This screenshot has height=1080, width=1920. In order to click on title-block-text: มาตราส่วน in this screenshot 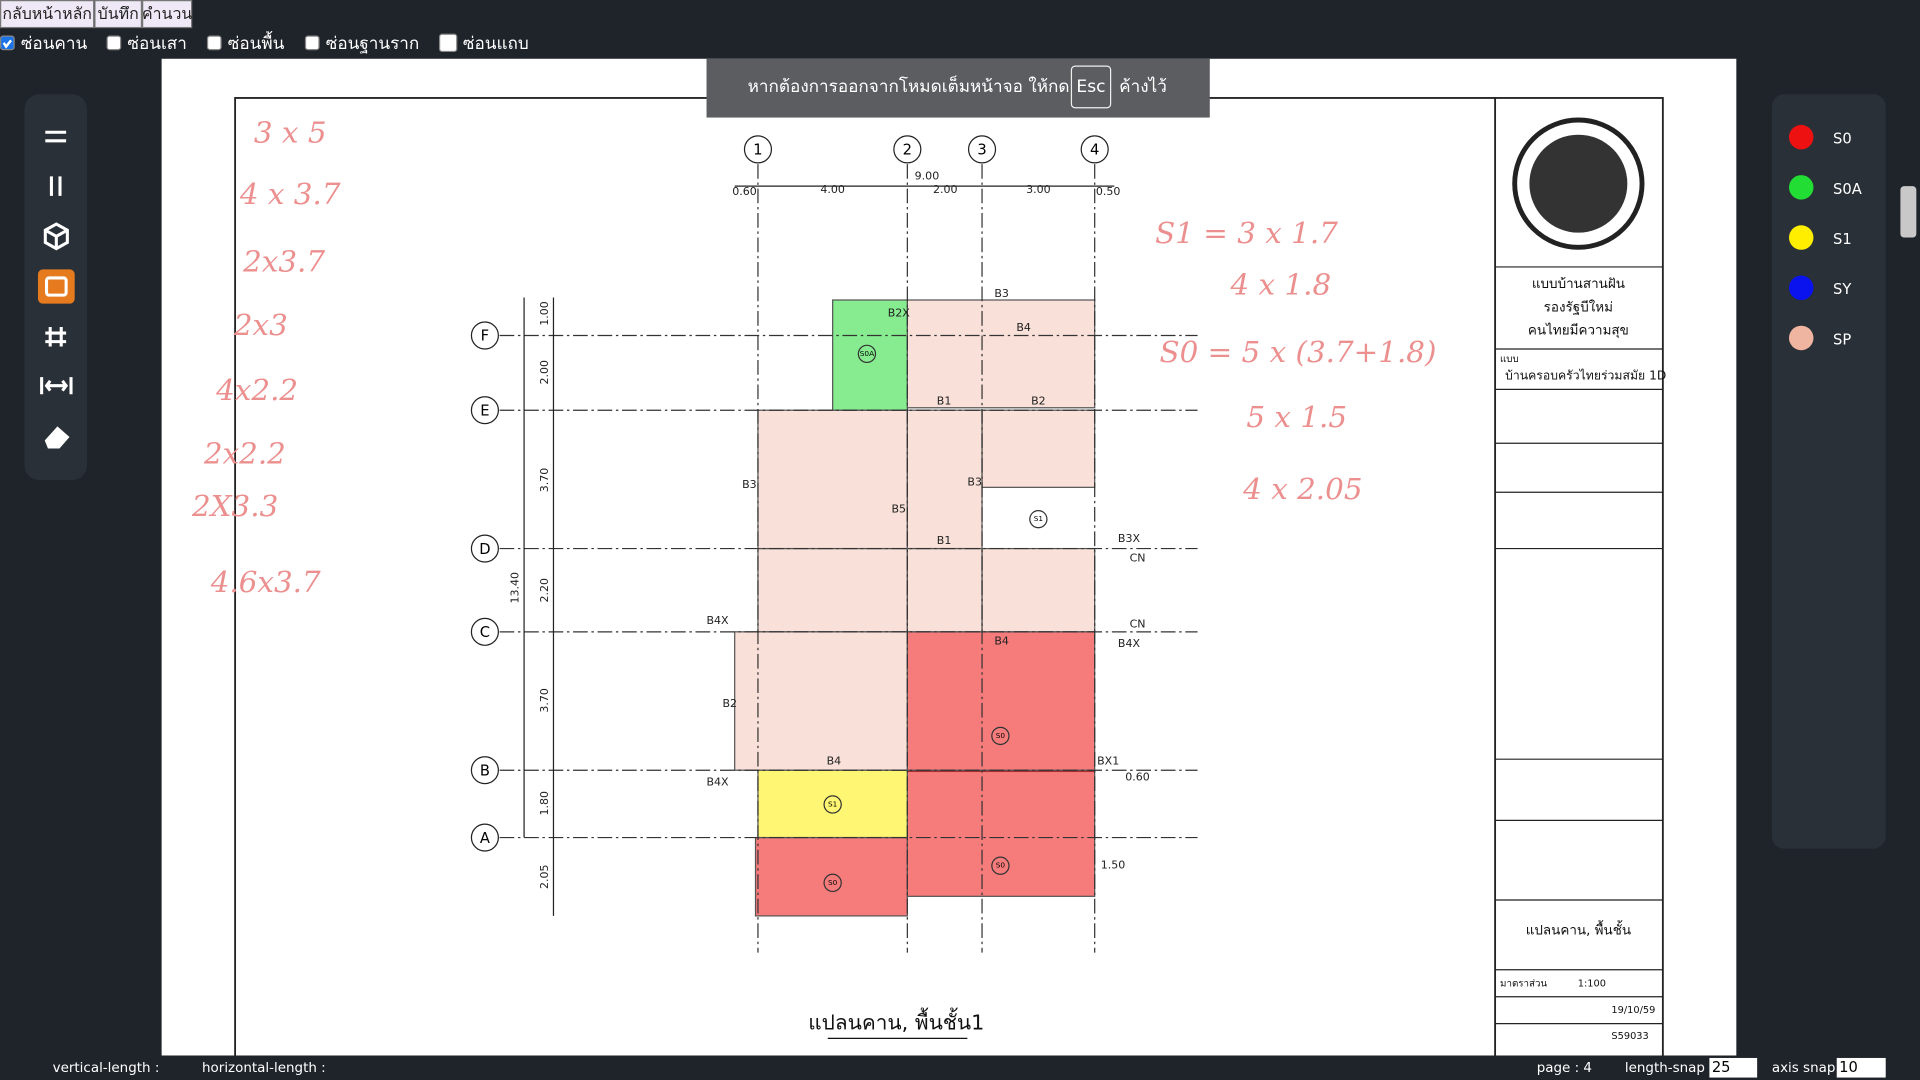, I will do `click(1524, 983)`.